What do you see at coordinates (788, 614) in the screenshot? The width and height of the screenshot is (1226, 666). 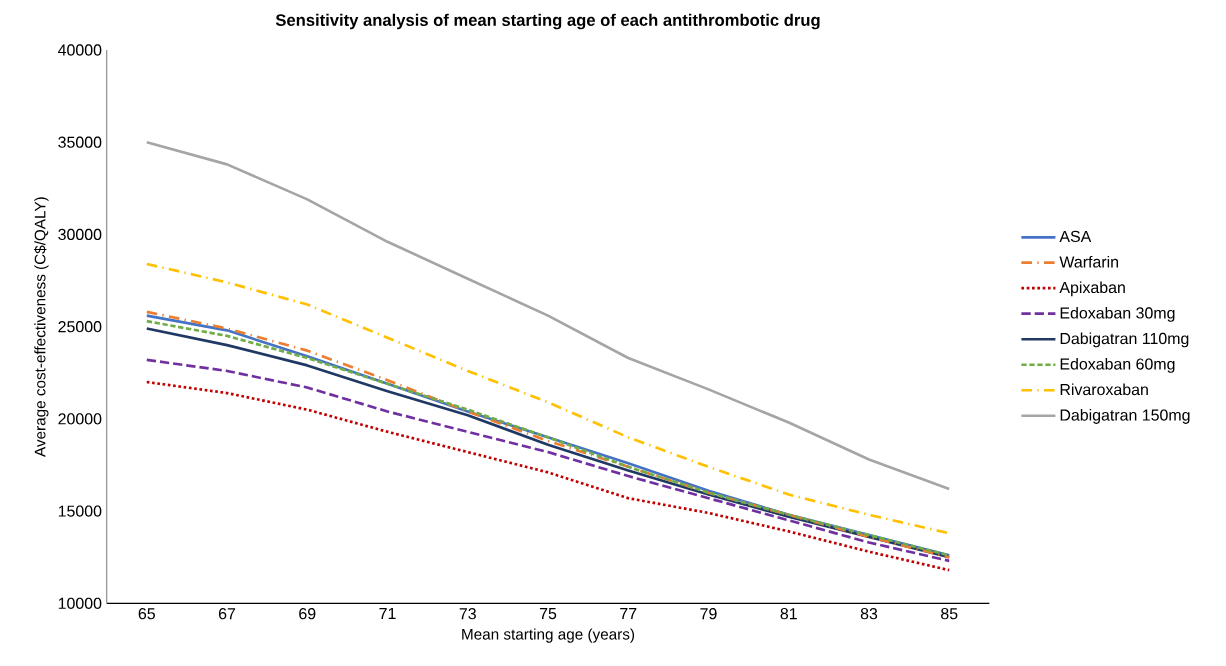 I see `x-tick-label: 81` at bounding box center [788, 614].